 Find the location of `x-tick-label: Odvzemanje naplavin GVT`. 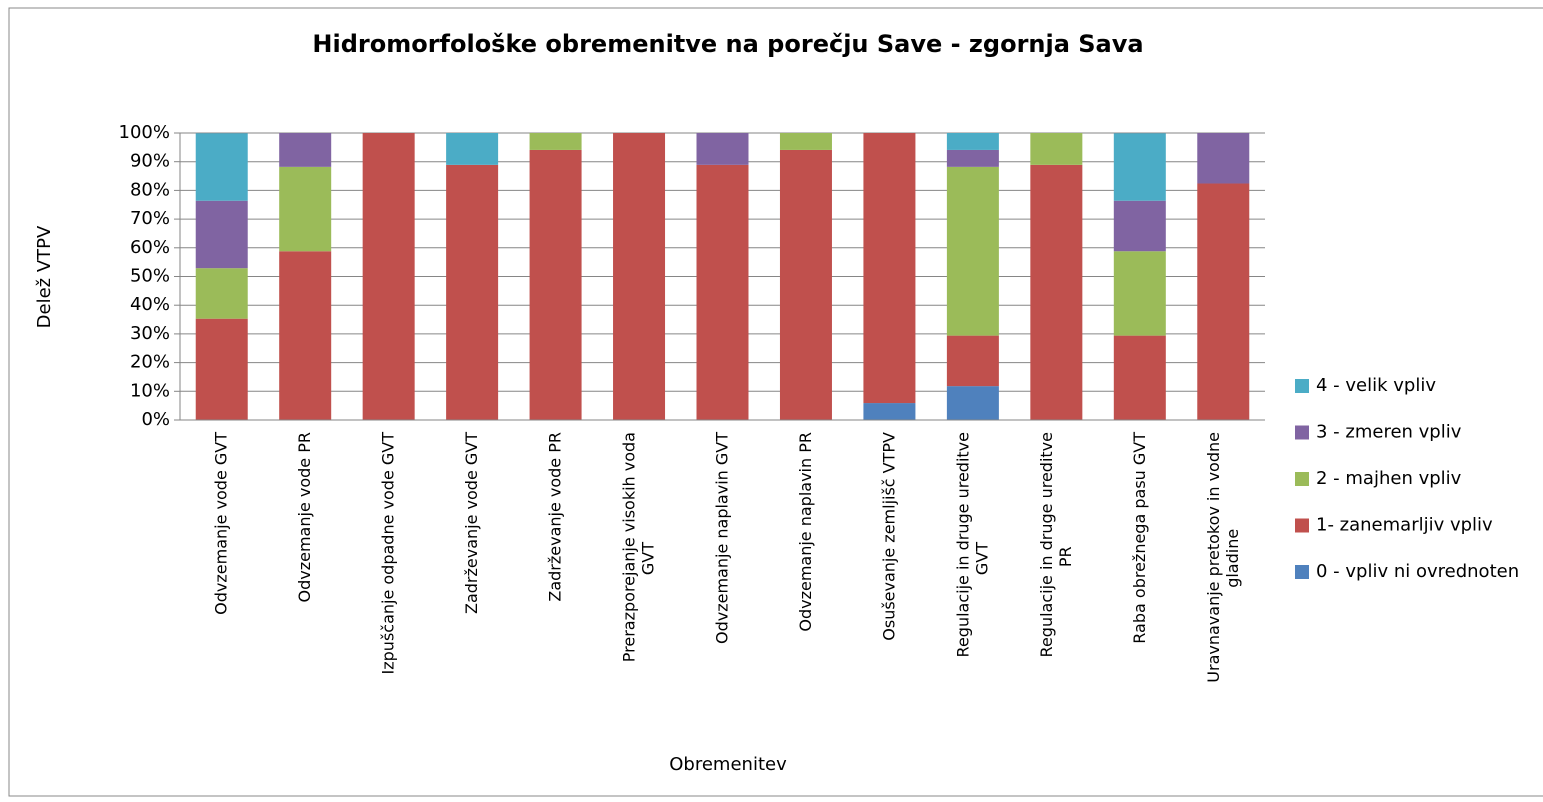

x-tick-label: Odvzemanje naplavin GVT is located at coordinates (721, 538).